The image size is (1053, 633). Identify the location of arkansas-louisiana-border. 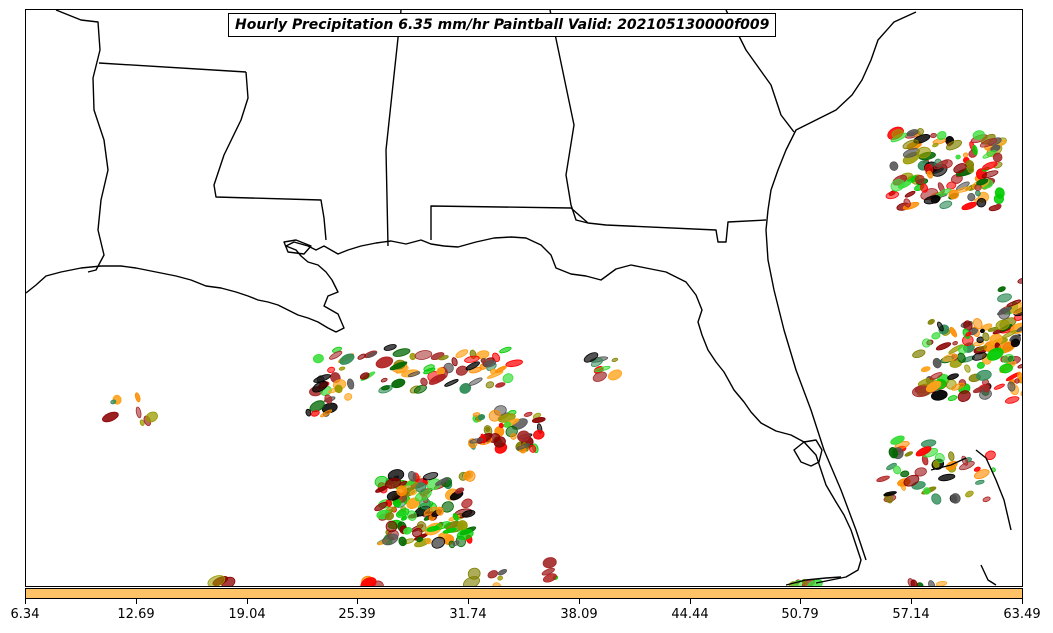
(172, 67).